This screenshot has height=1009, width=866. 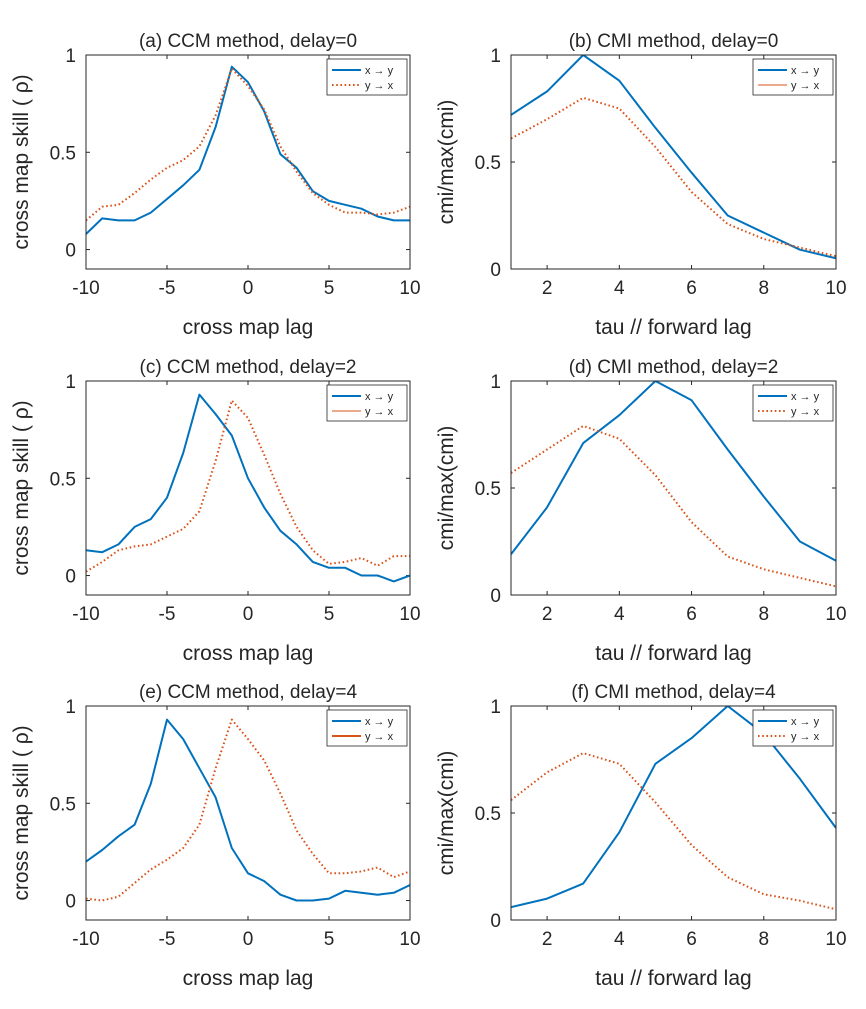 What do you see at coordinates (674, 367) in the screenshot?
I see `chart-title: (d) CMI method, delay=2` at bounding box center [674, 367].